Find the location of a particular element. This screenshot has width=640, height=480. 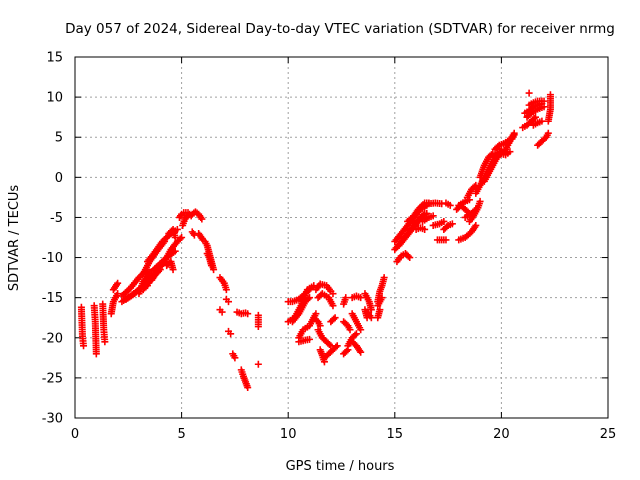

x-tick-label: 25 is located at coordinates (608, 434).